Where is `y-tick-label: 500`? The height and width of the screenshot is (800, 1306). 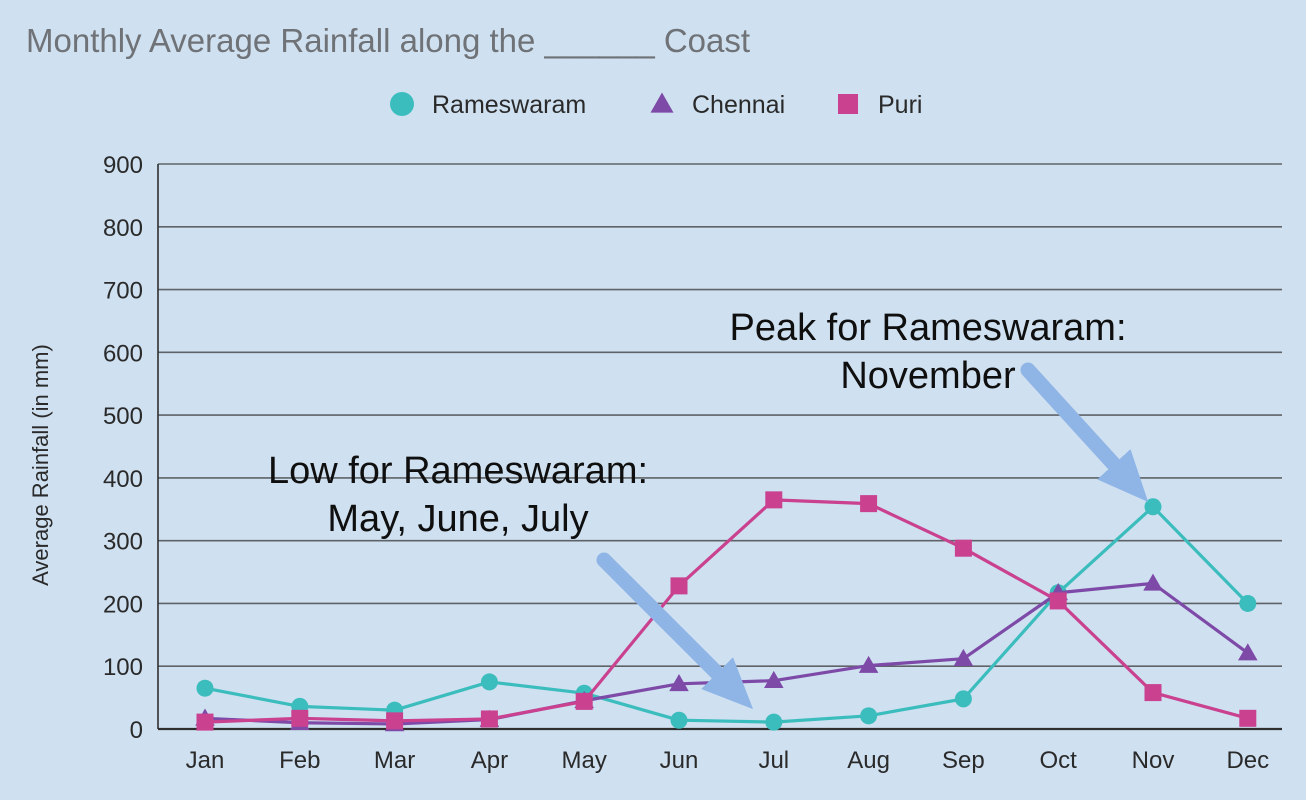
y-tick-label: 500 is located at coordinates (123, 416).